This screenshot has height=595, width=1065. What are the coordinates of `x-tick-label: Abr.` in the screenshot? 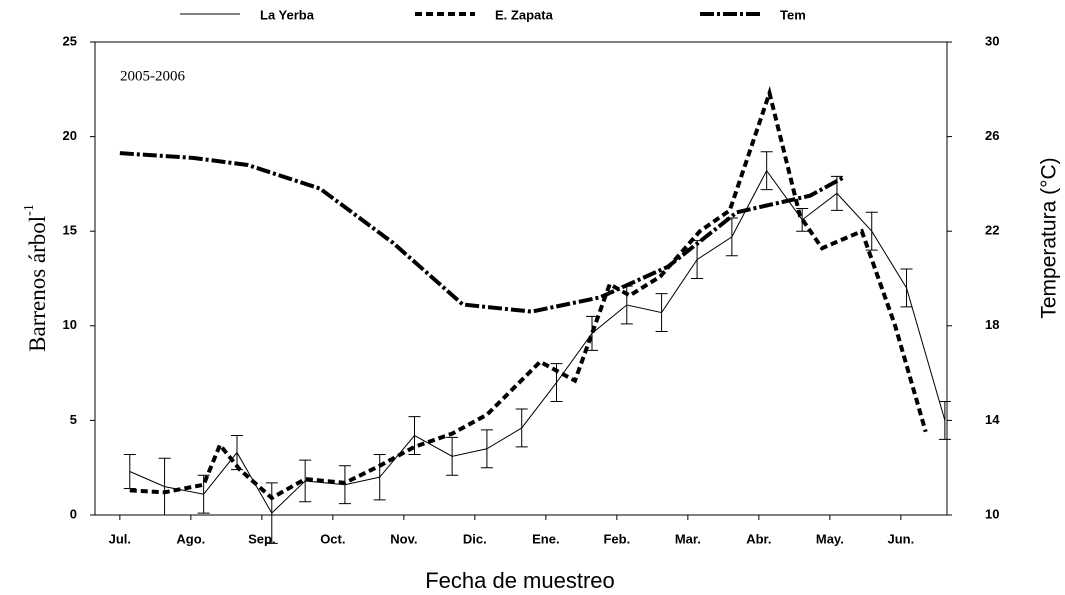 It's located at (758, 538).